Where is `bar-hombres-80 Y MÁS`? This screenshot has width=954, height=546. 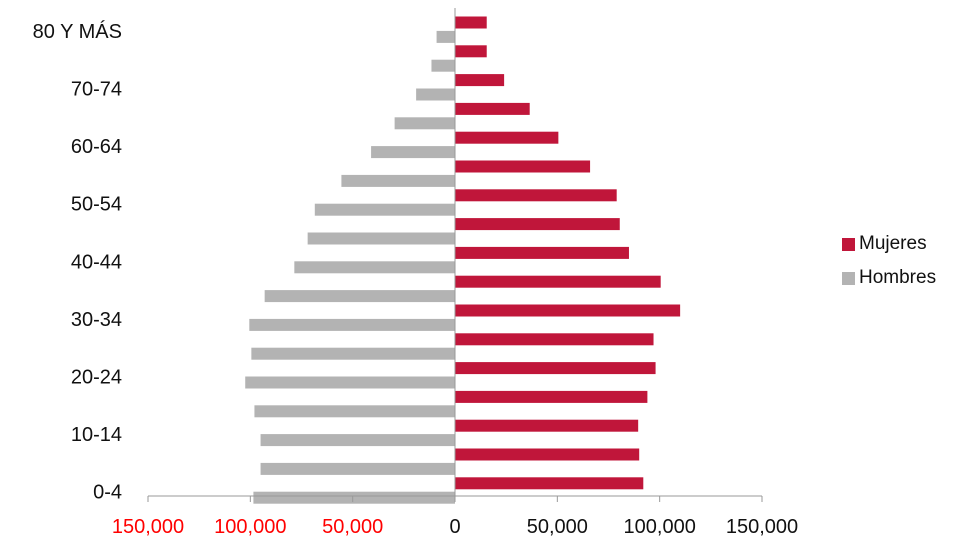
bar-hombres-80 Y MÁS is located at coordinates (445, 36).